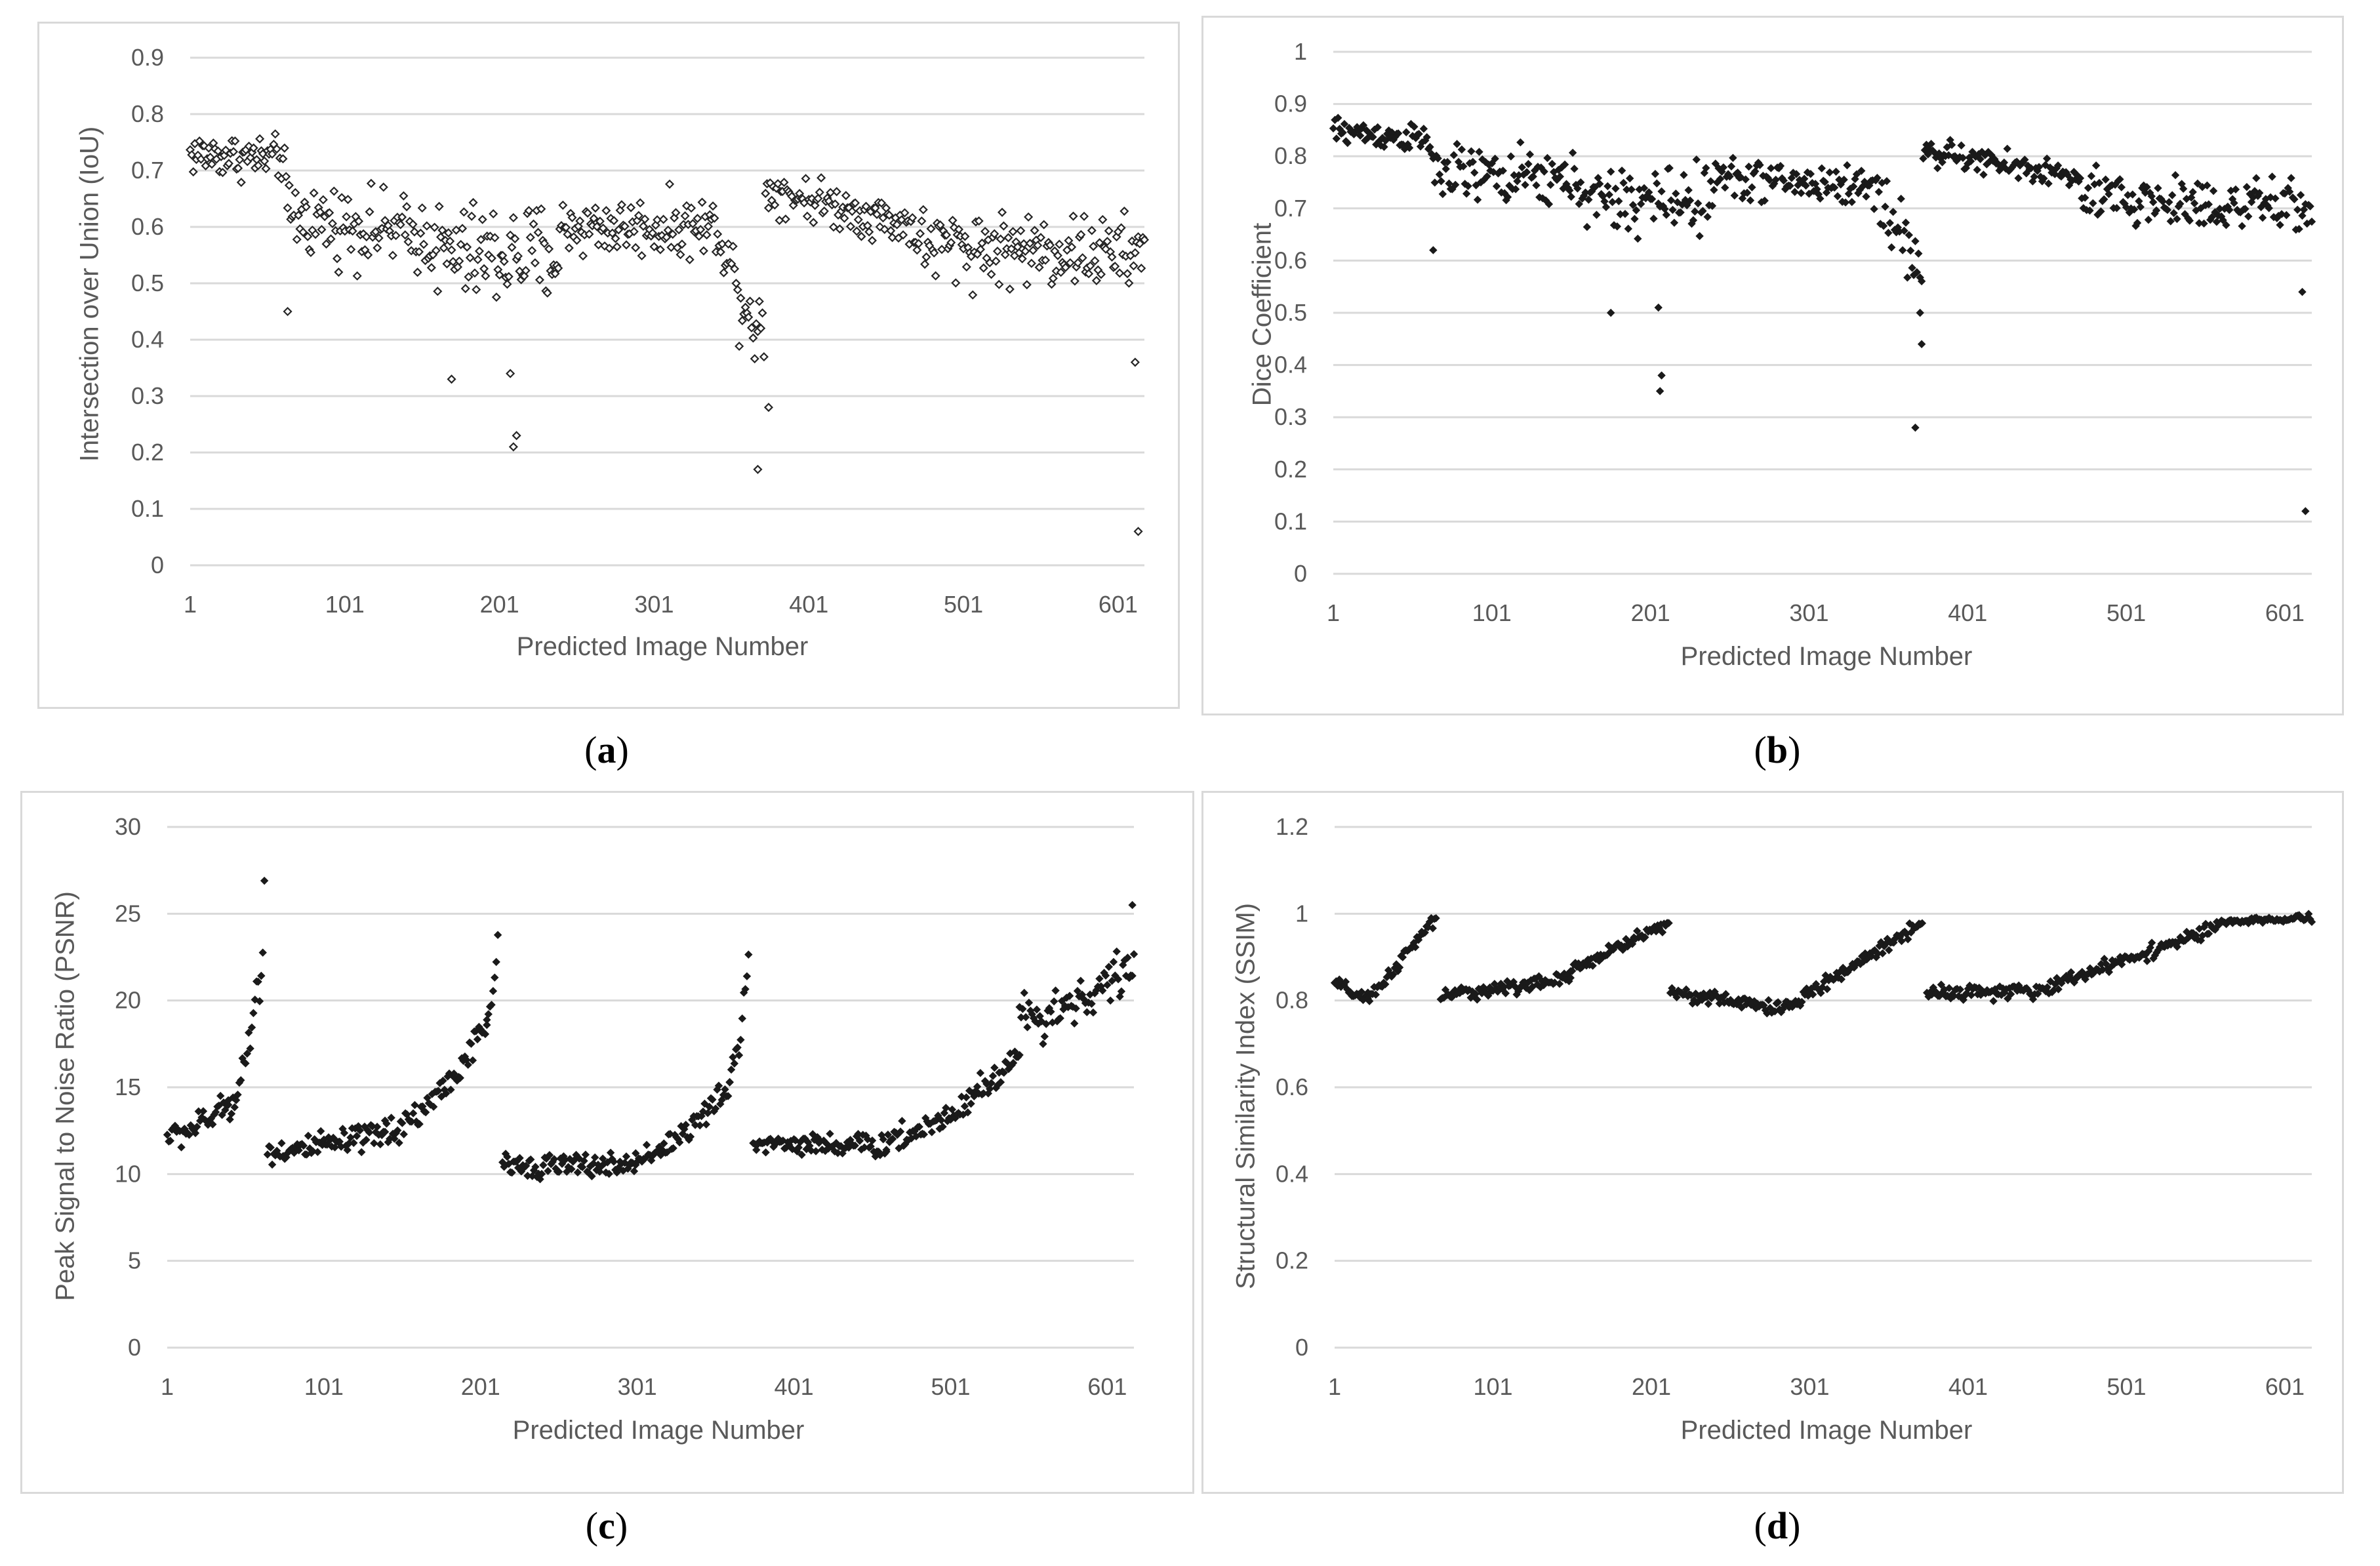  I want to click on y-tick-label: 5, so click(134, 1260).